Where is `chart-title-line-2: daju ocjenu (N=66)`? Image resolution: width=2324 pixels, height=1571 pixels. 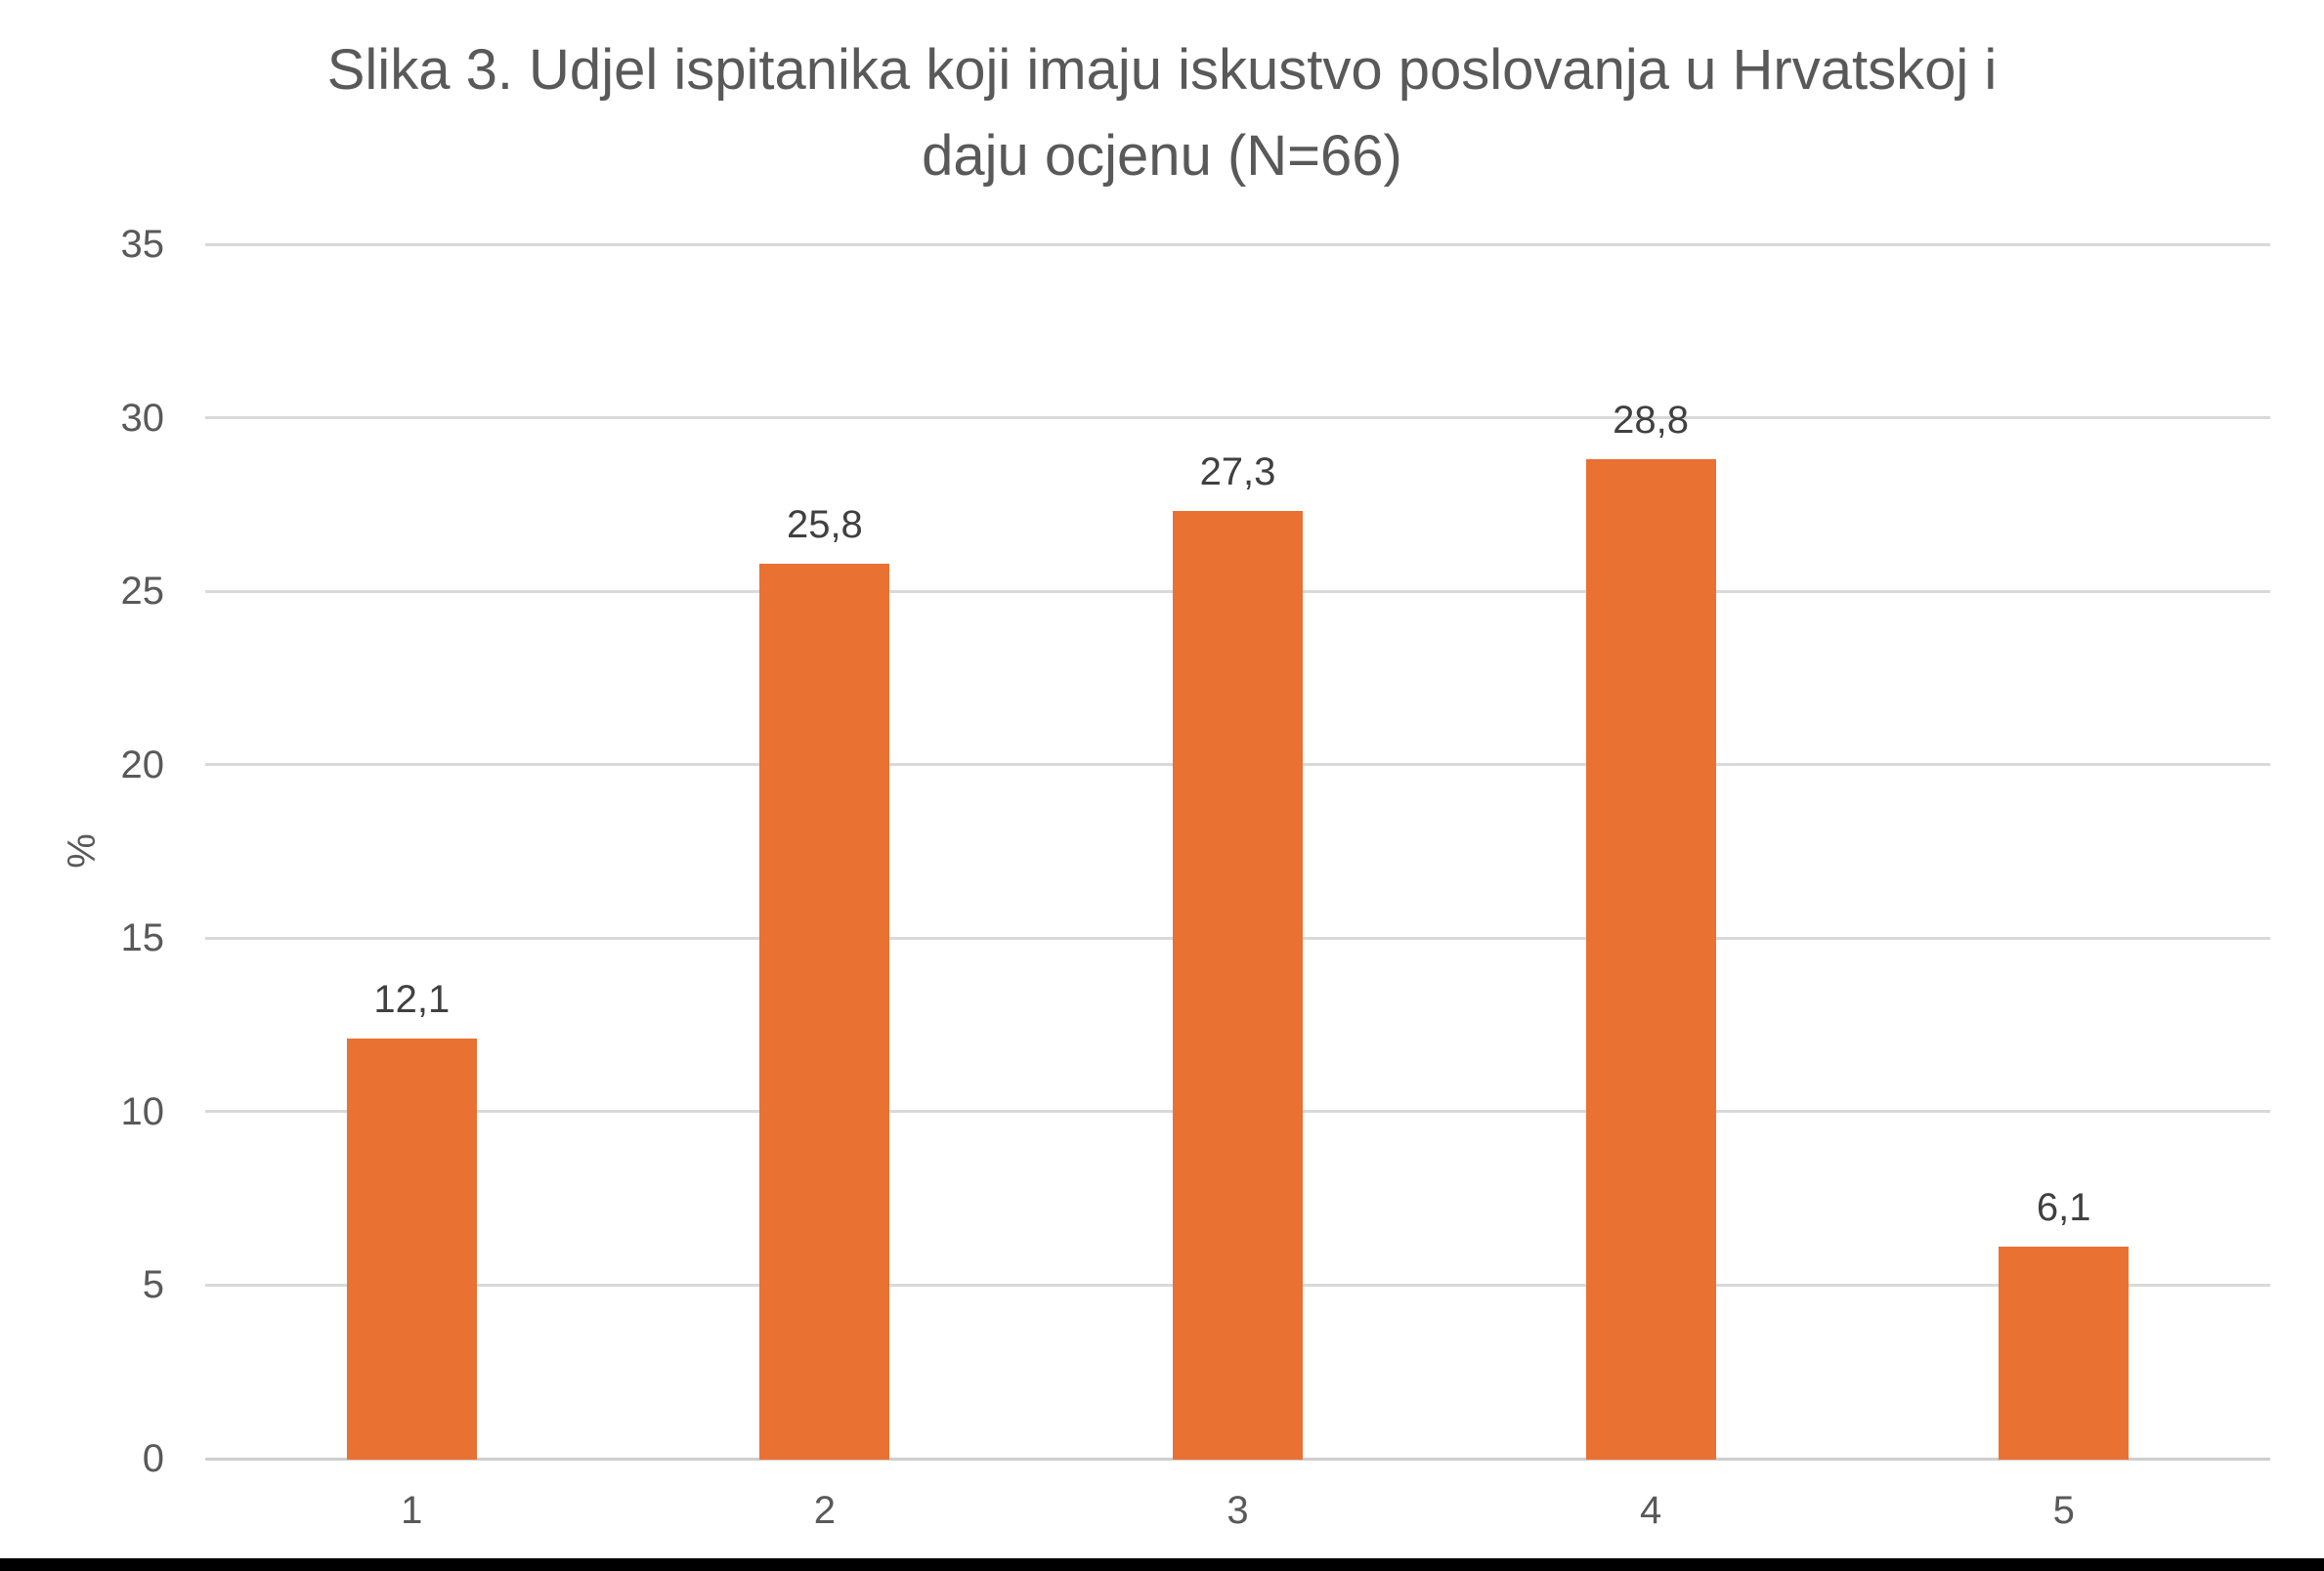
chart-title-line-2: daju ocjenu (N=66) is located at coordinates (1162, 156).